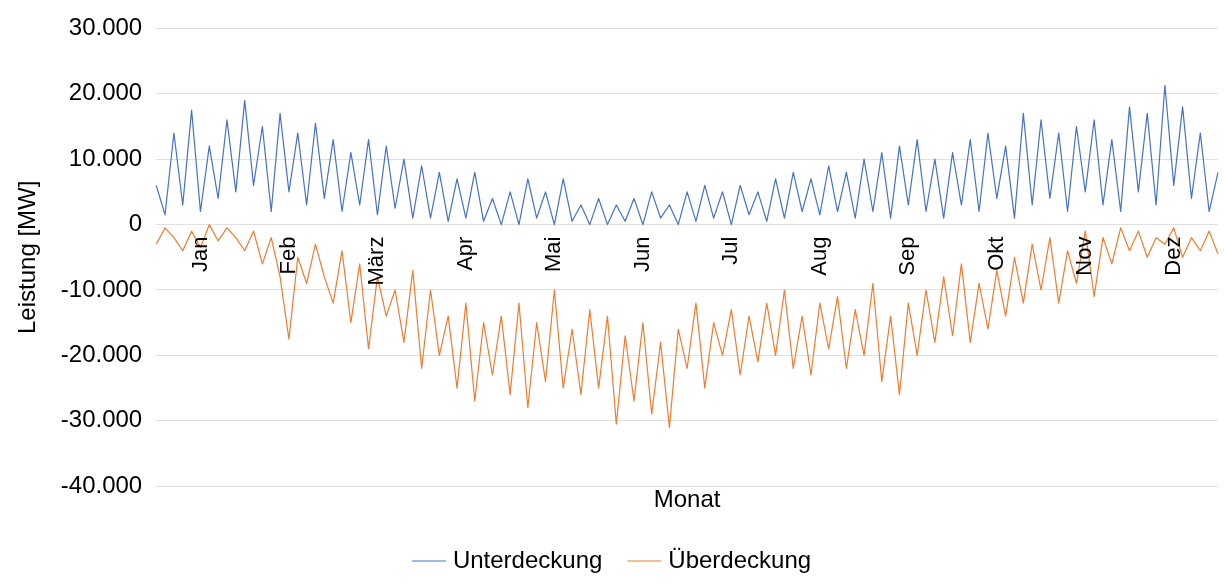 The width and height of the screenshot is (1224, 587). I want to click on x-tick-label: Jul, so click(730, 250).